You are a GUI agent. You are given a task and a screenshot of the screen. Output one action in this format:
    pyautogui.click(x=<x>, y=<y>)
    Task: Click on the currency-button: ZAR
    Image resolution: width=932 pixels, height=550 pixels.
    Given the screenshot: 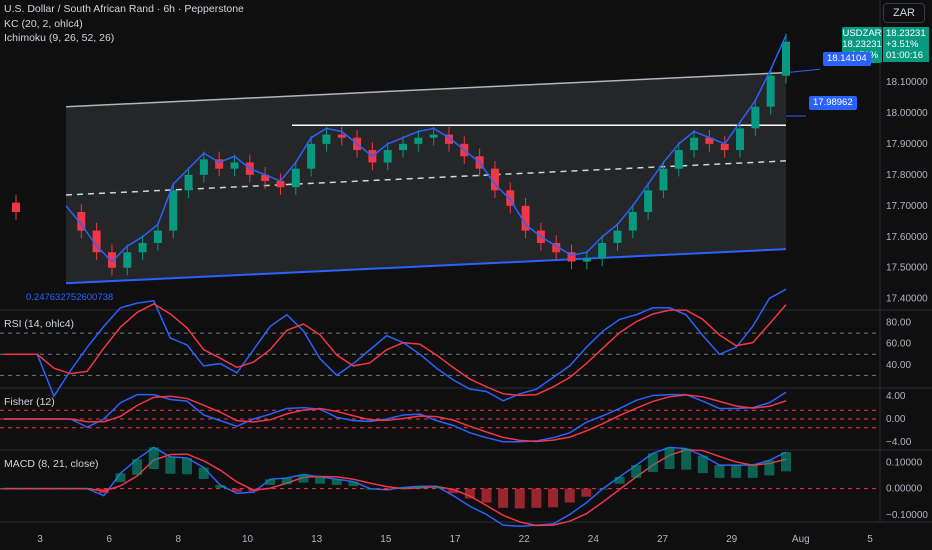 What is the action you would take?
    pyautogui.click(x=904, y=13)
    